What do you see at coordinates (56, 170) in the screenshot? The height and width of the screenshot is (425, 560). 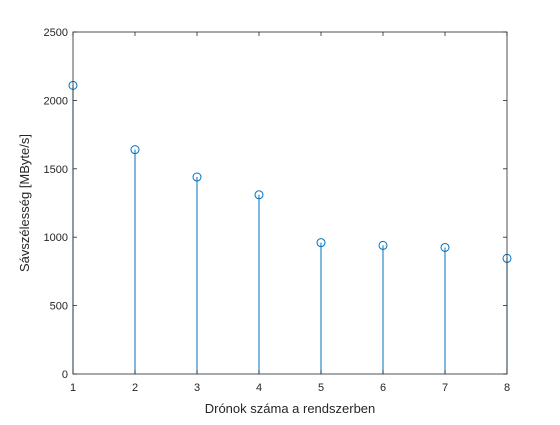 I see `y-tick-label: 1500` at bounding box center [56, 170].